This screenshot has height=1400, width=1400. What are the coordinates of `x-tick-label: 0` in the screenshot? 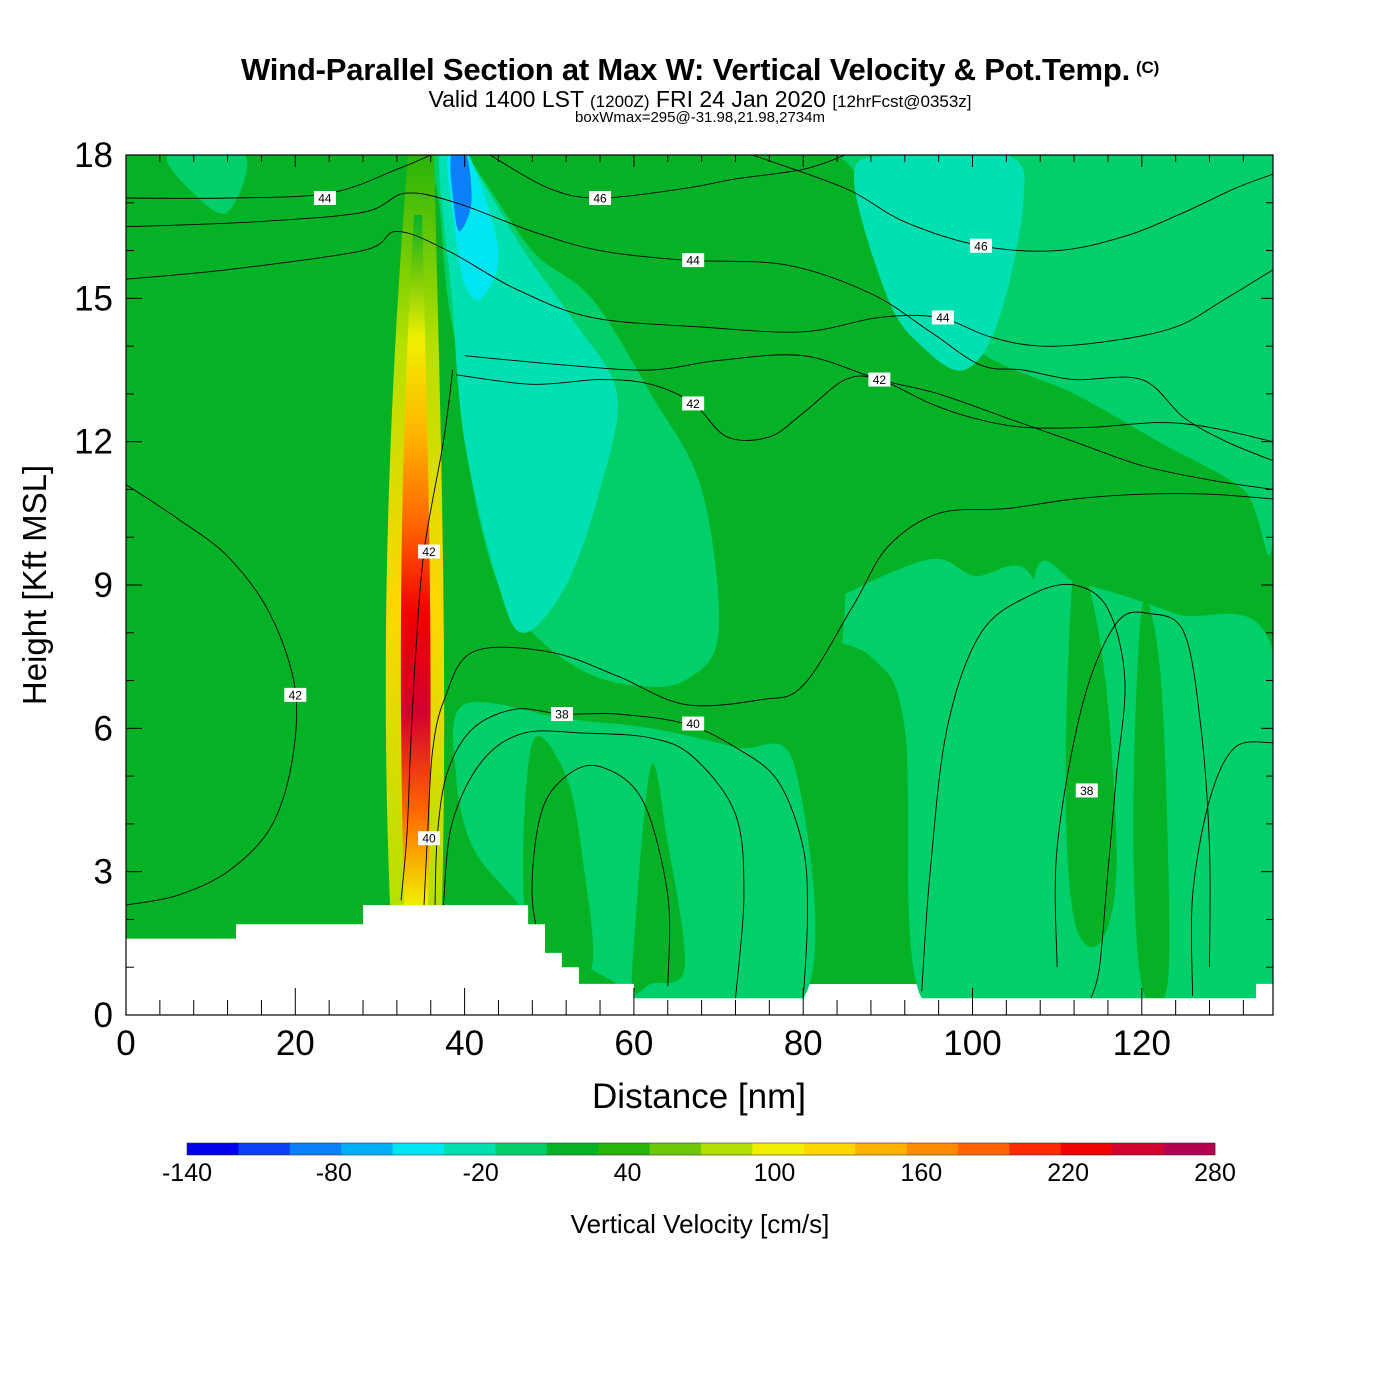 It's located at (125, 1043).